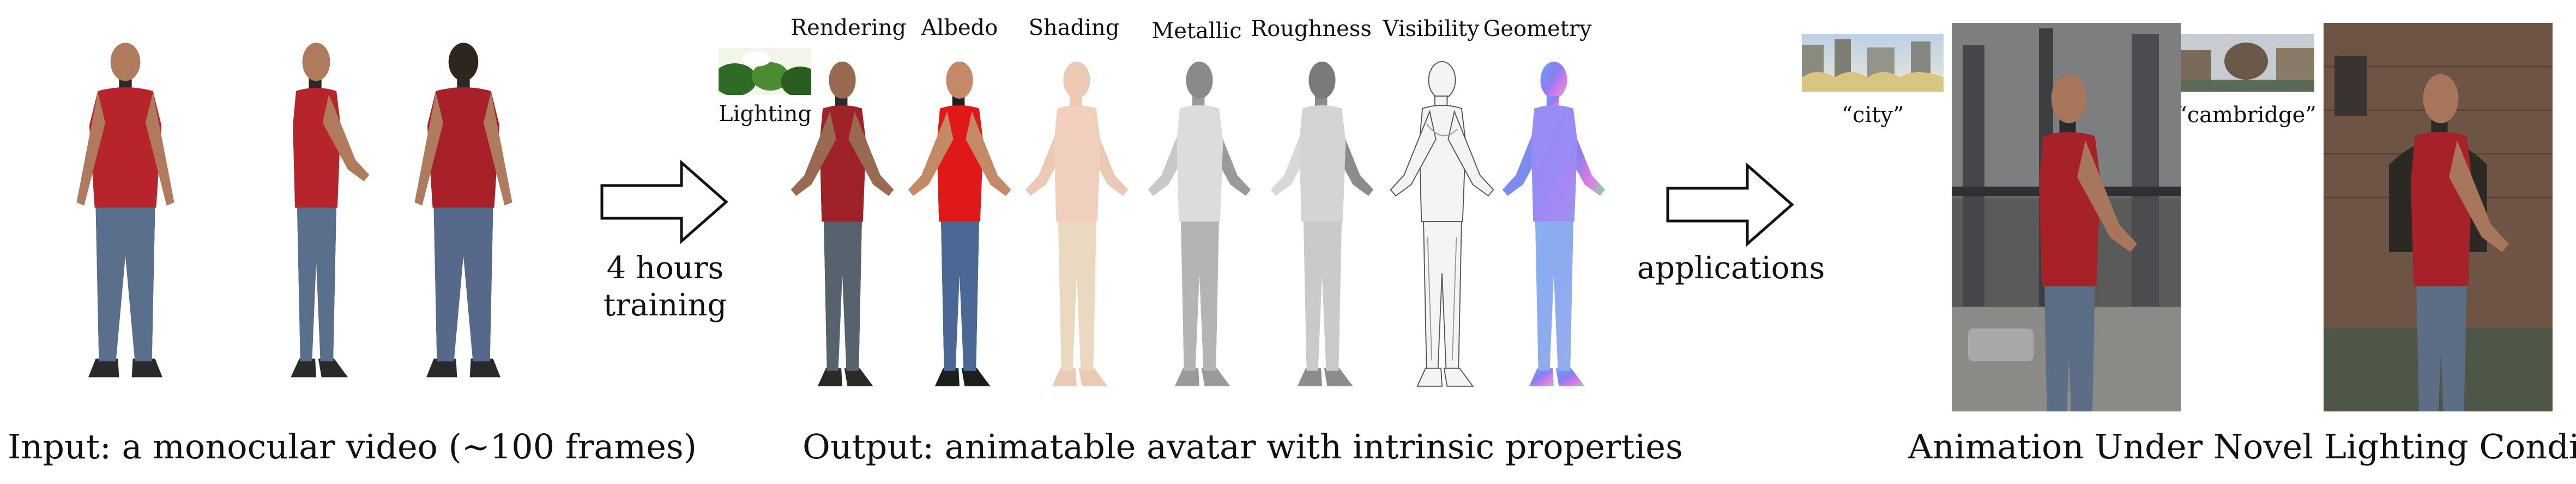 Image resolution: width=2576 pixels, height=484 pixels. I want to click on relit-render-city, so click(2067, 217).